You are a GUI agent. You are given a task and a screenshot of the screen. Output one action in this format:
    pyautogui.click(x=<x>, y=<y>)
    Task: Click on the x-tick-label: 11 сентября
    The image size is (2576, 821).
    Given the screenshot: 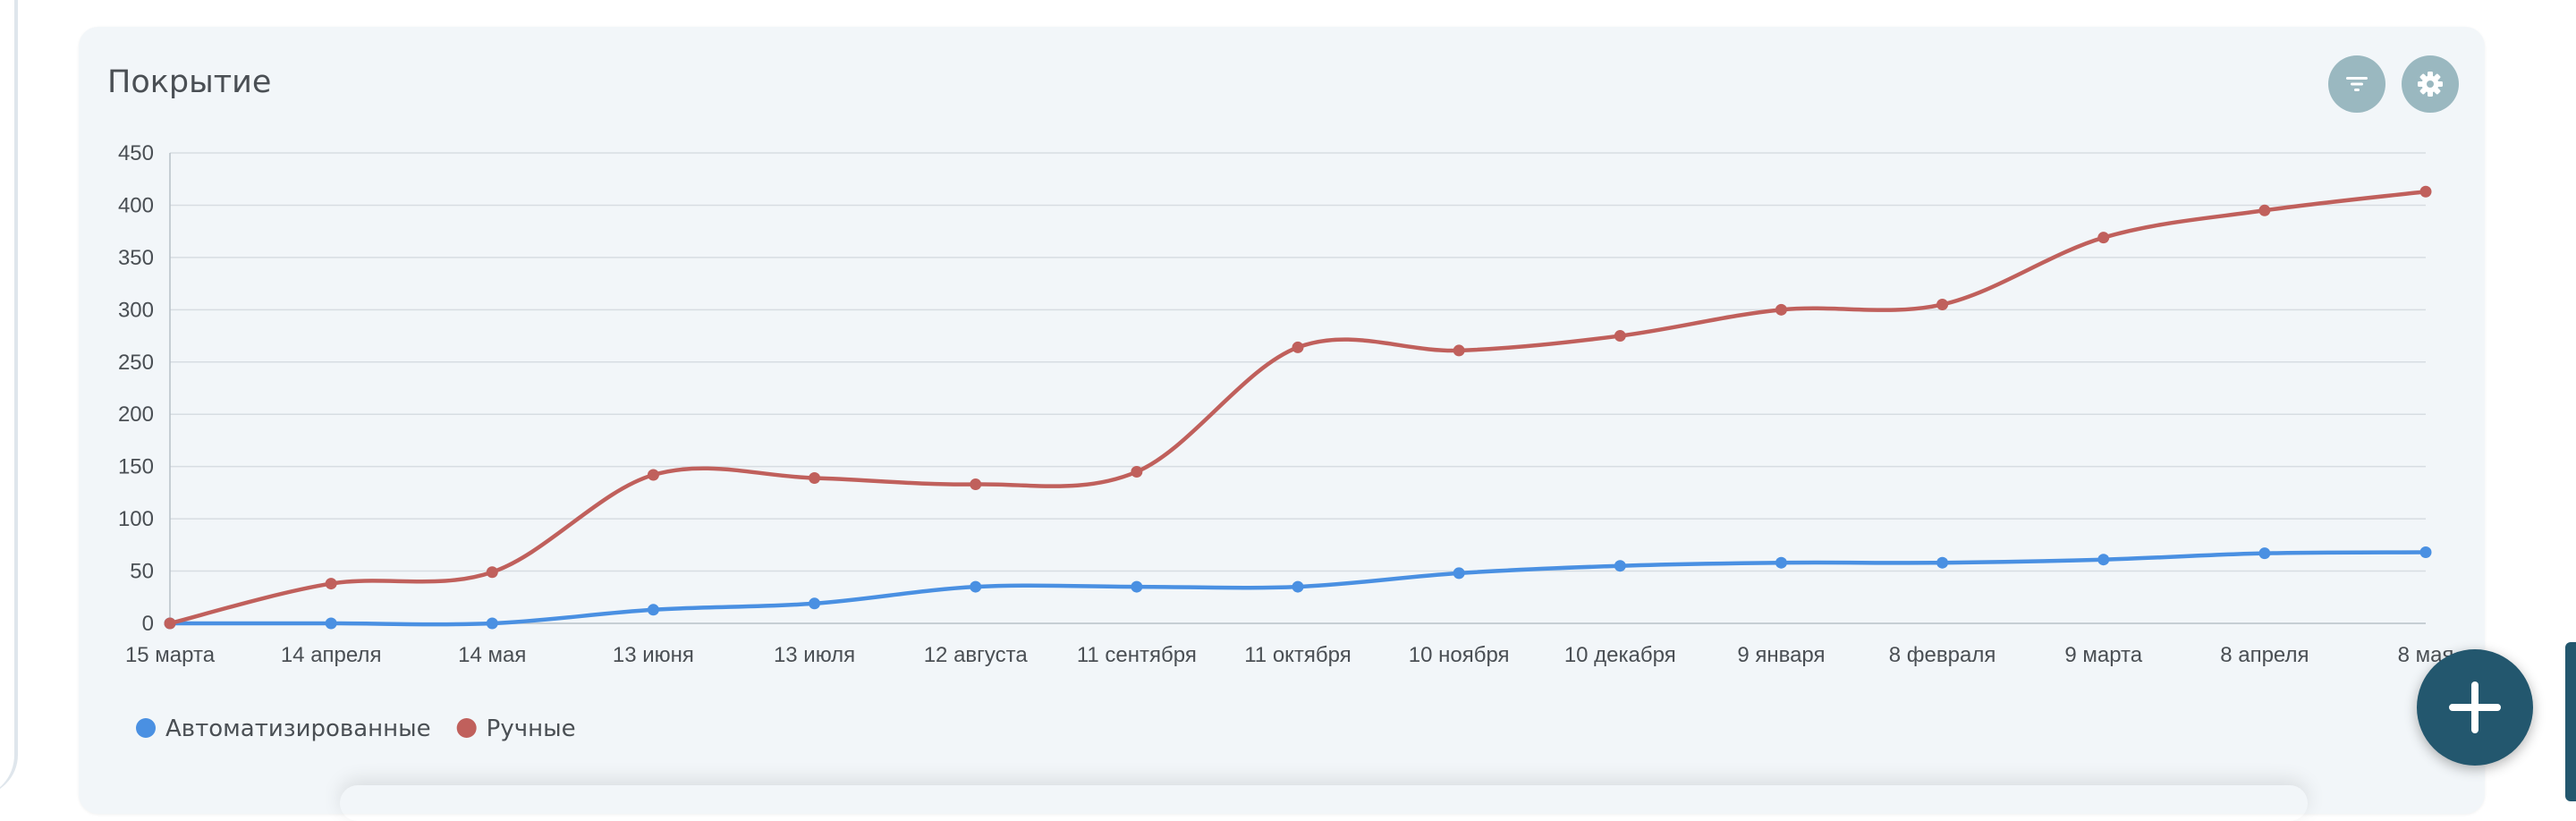 What is the action you would take?
    pyautogui.click(x=1137, y=655)
    